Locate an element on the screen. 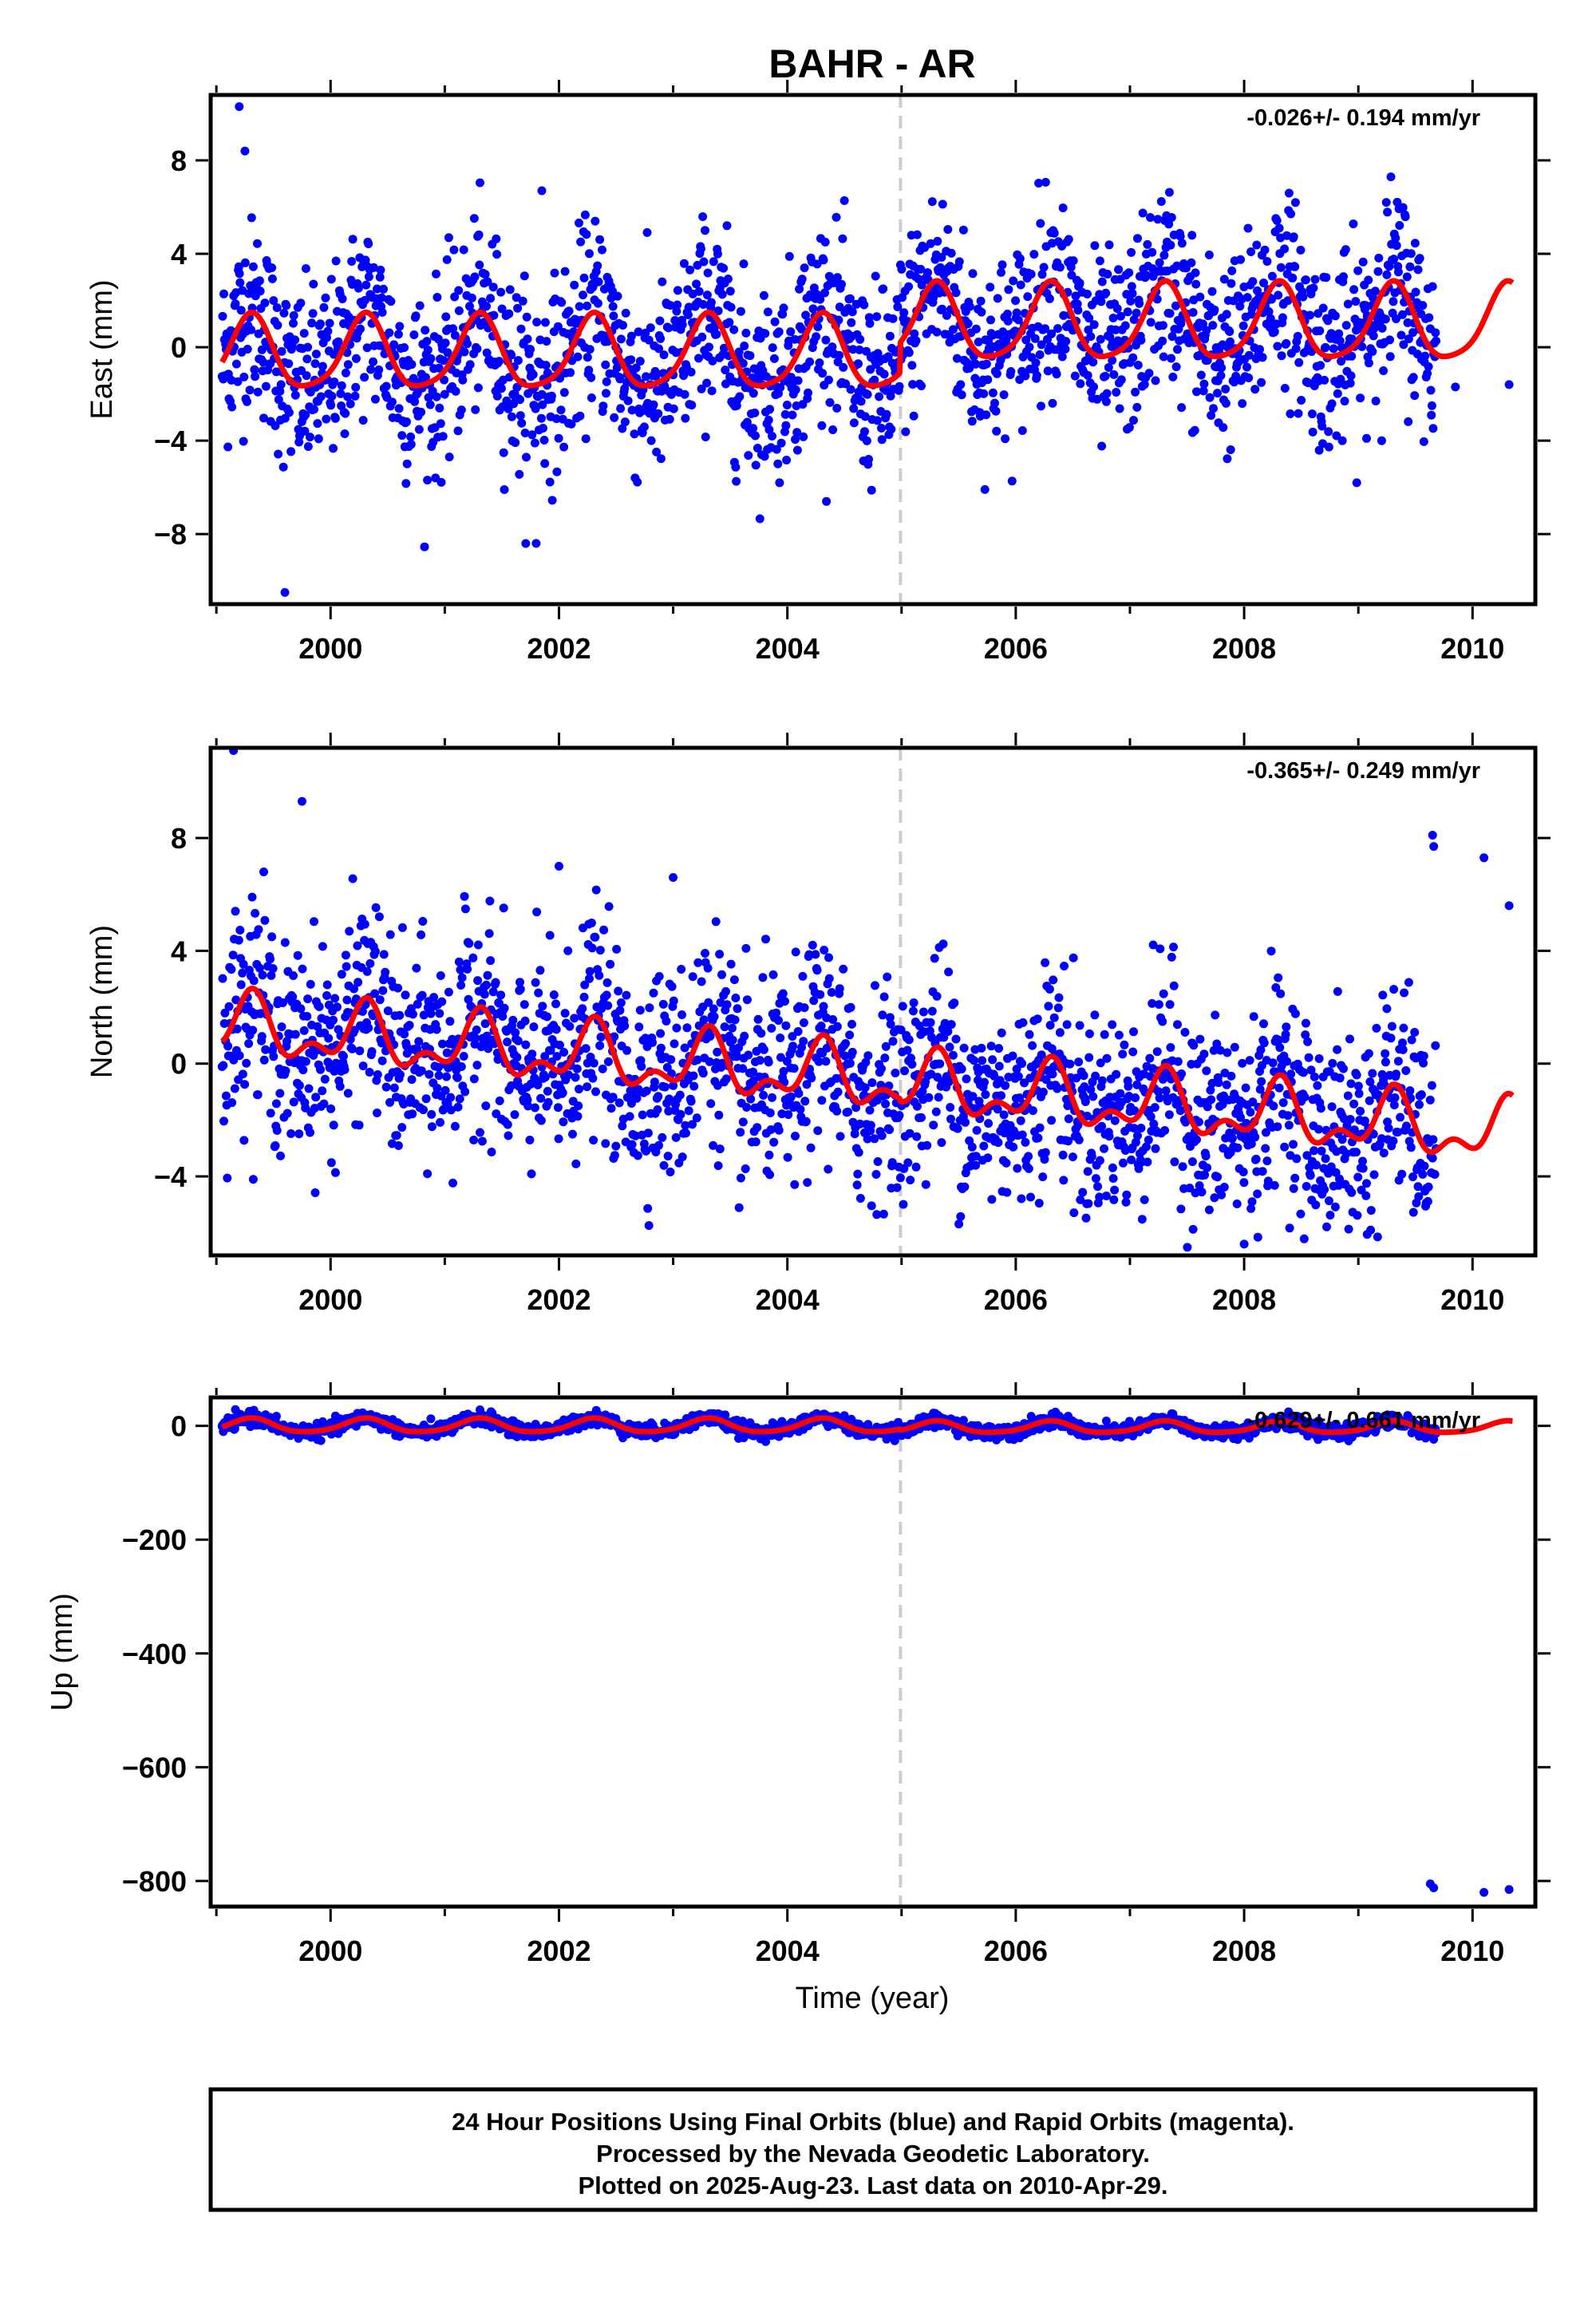 This screenshot has width=1596, height=2316. east-y-tick-label: 8 is located at coordinates (179, 160).